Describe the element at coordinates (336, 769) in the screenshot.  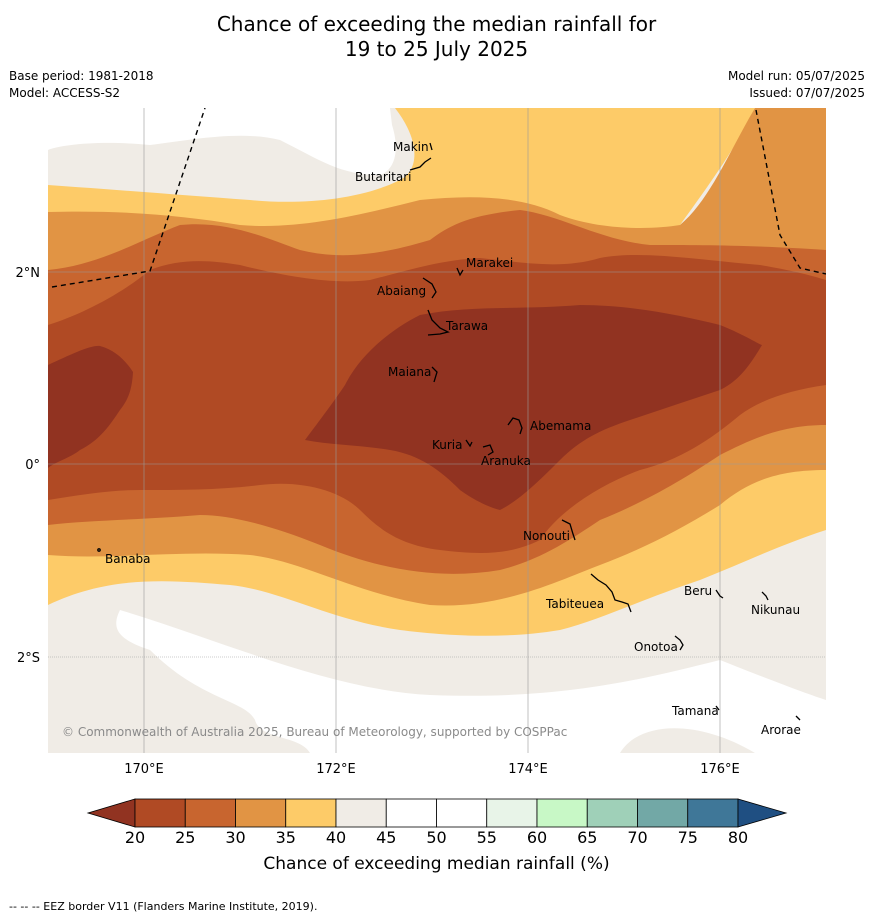
I see `lon-label-172e: 172°E` at that location.